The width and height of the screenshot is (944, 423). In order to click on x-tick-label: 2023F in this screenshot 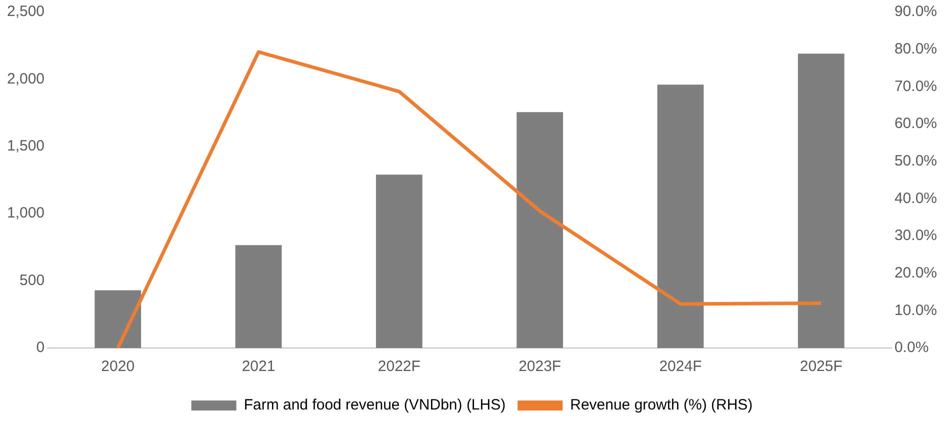, I will do `click(540, 367)`.